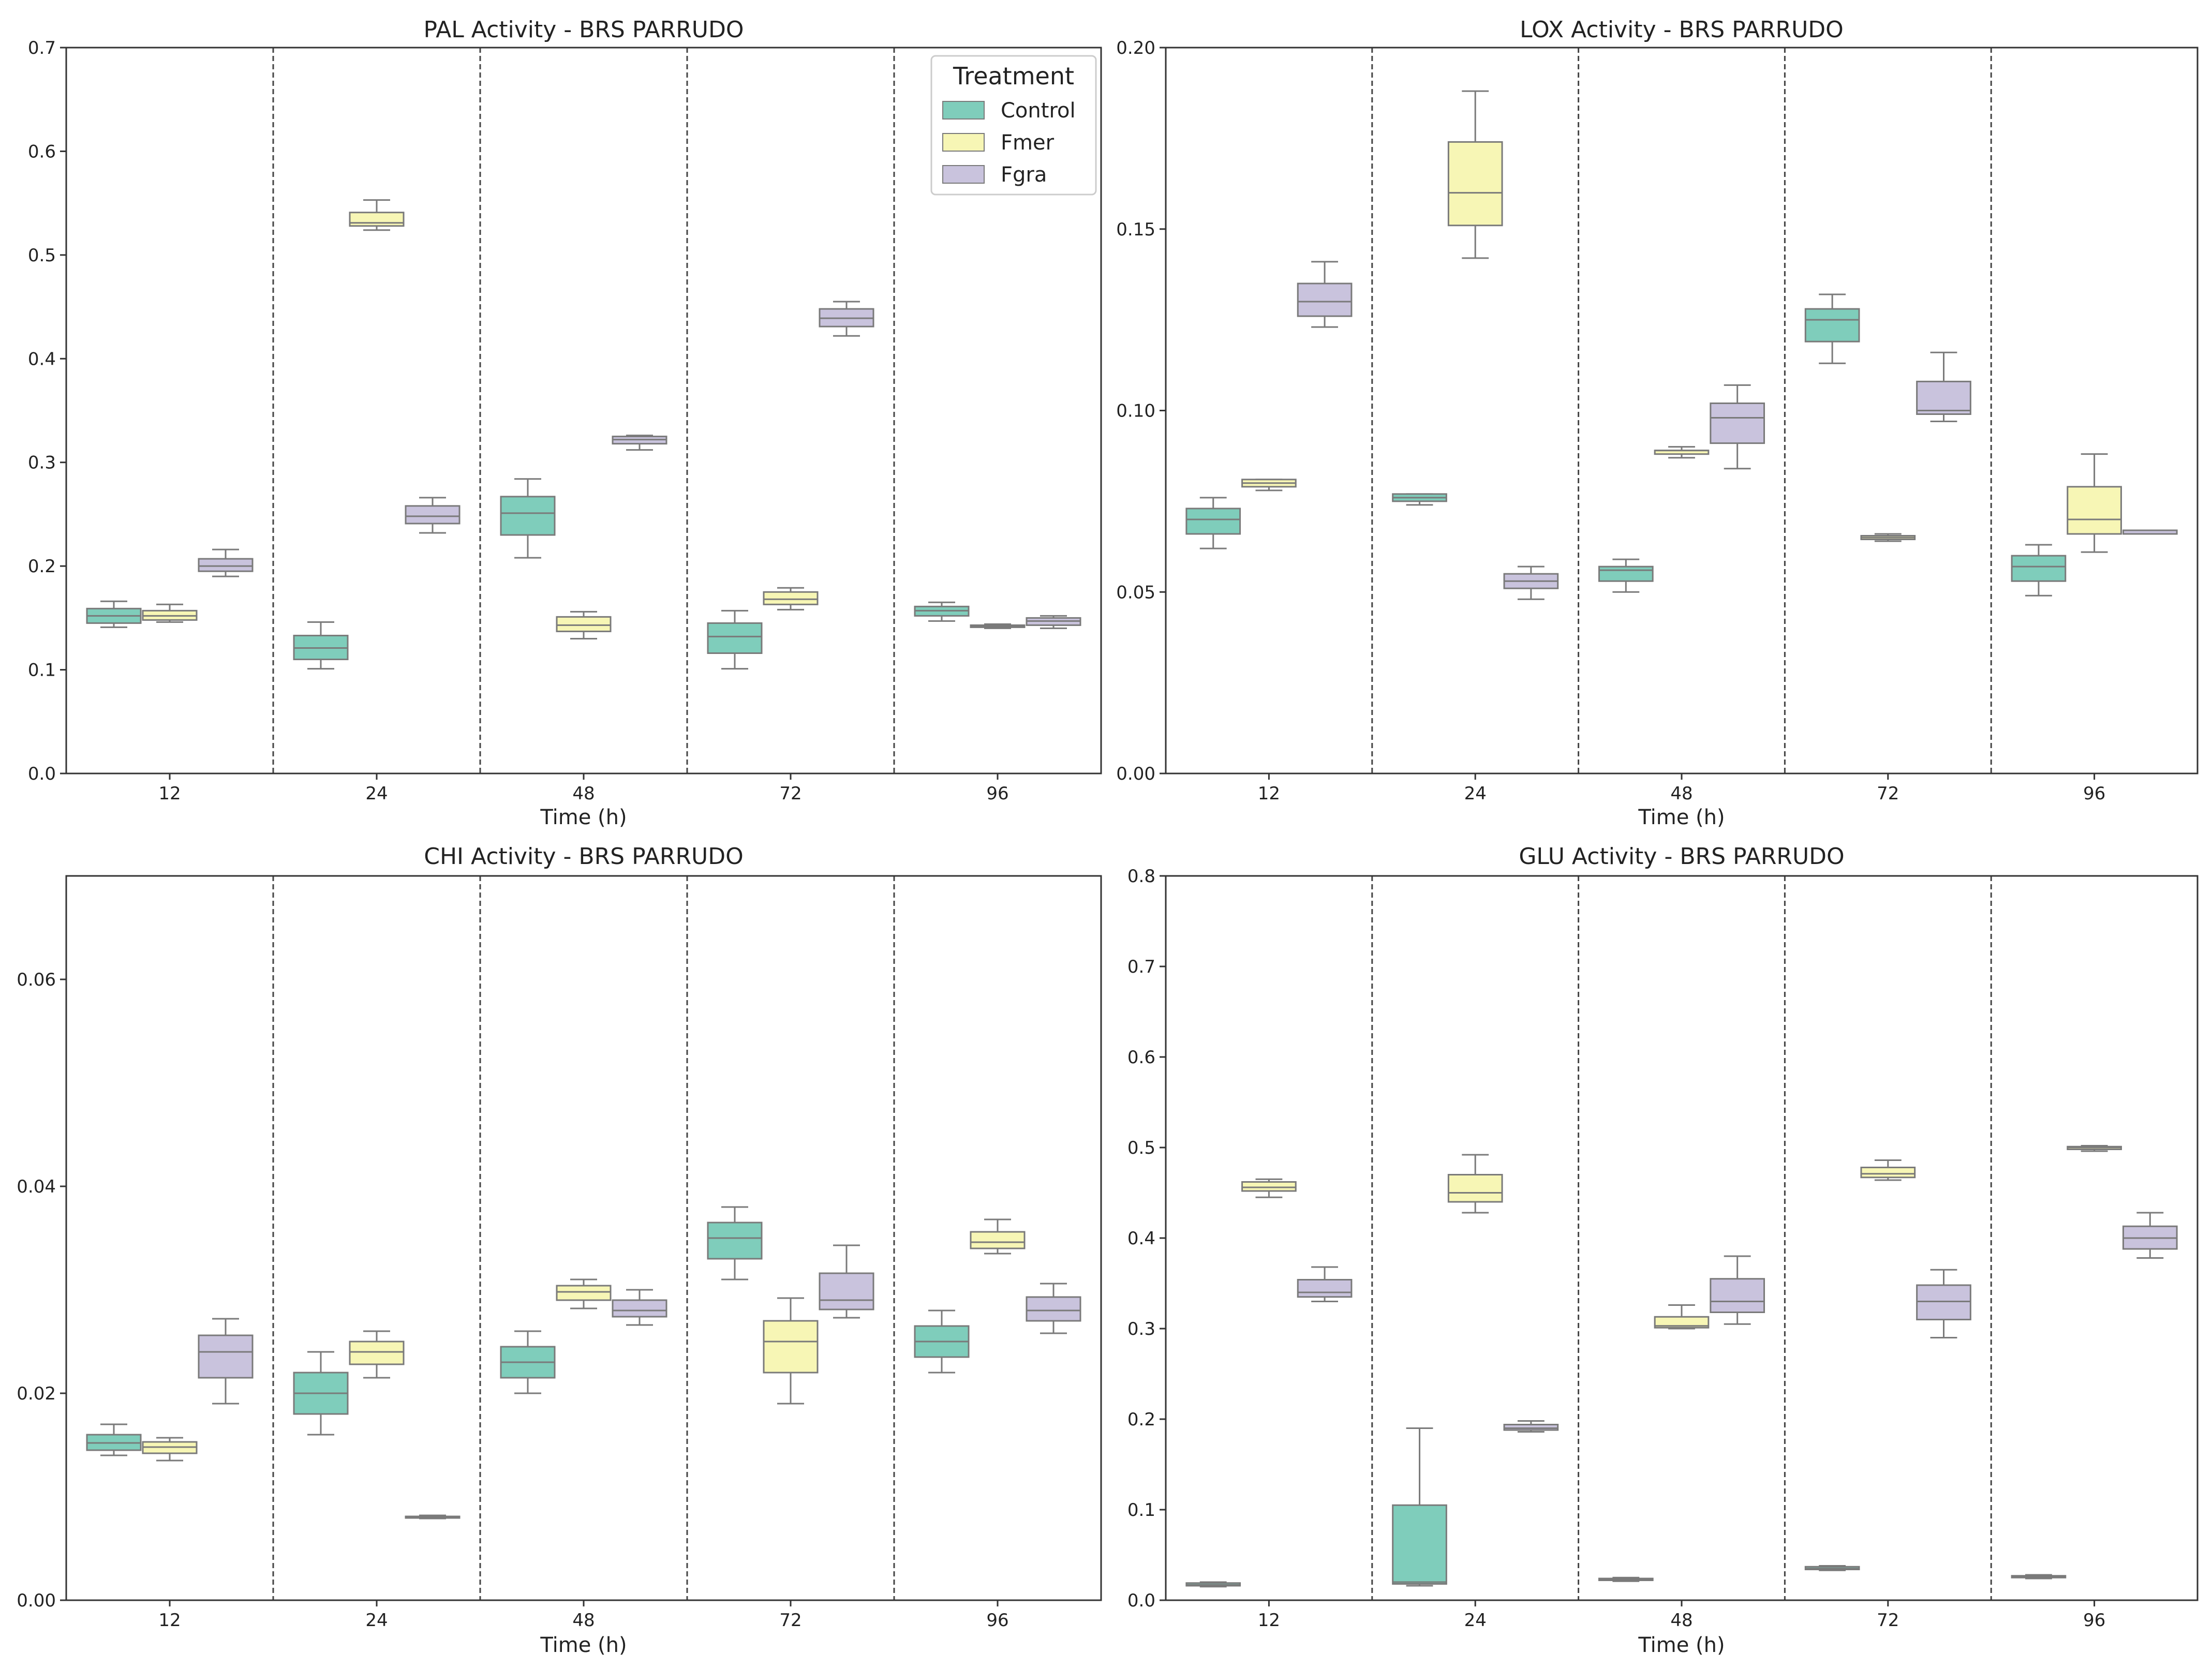 The image size is (2212, 1668). What do you see at coordinates (1141, 1329) in the screenshot?
I see `glu-ytick-label: 0.3` at bounding box center [1141, 1329].